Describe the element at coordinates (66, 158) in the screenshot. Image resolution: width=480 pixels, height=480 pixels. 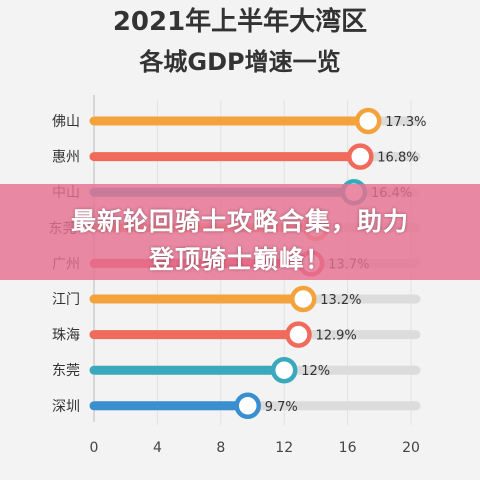
I see `category-label: 惠州` at that location.